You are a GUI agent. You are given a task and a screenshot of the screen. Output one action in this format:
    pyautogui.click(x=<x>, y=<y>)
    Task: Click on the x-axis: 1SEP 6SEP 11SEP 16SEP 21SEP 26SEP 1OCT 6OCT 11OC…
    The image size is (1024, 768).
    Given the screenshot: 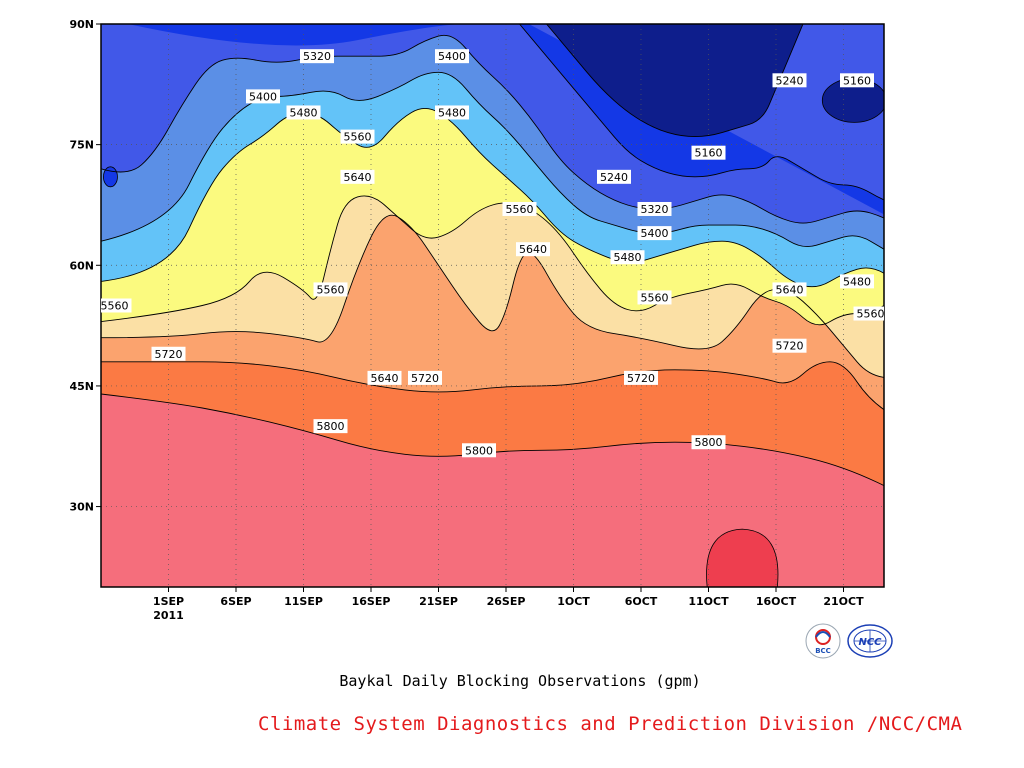 What is the action you would take?
    pyautogui.click(x=508, y=604)
    